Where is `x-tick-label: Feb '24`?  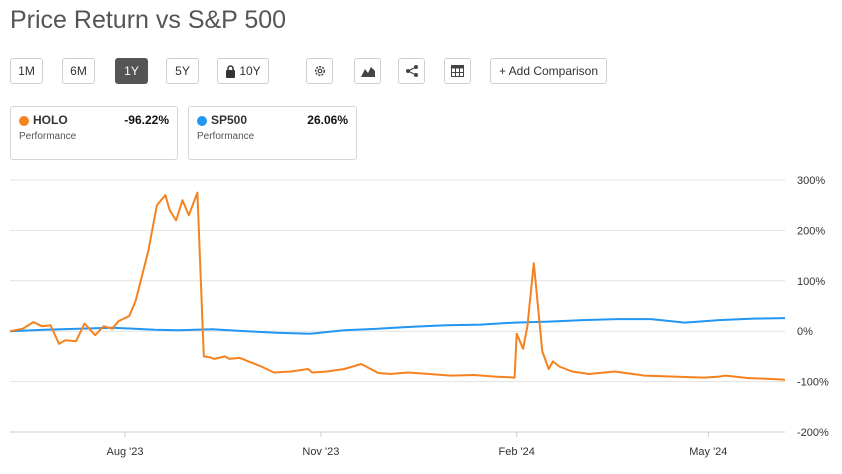
x-tick-label: Feb '24 is located at coordinates (517, 452).